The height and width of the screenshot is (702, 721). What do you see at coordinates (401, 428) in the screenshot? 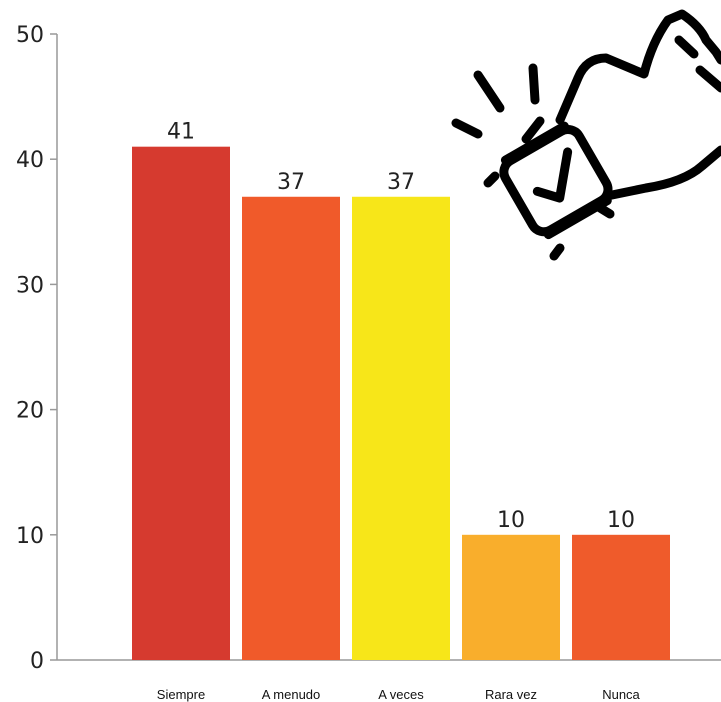
I see `bar-a-veces` at bounding box center [401, 428].